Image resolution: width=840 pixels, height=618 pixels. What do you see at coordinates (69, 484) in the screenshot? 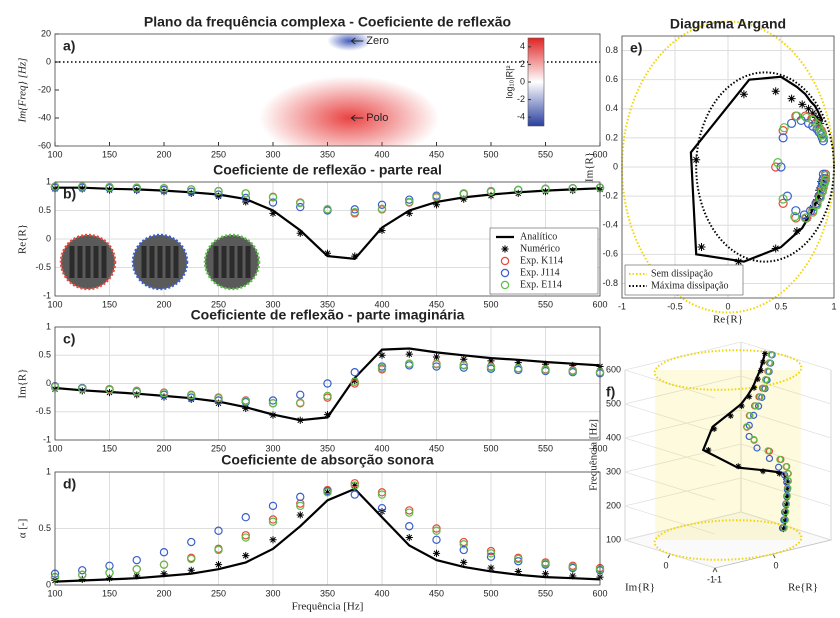
I see `panel-label: d)` at bounding box center [69, 484].